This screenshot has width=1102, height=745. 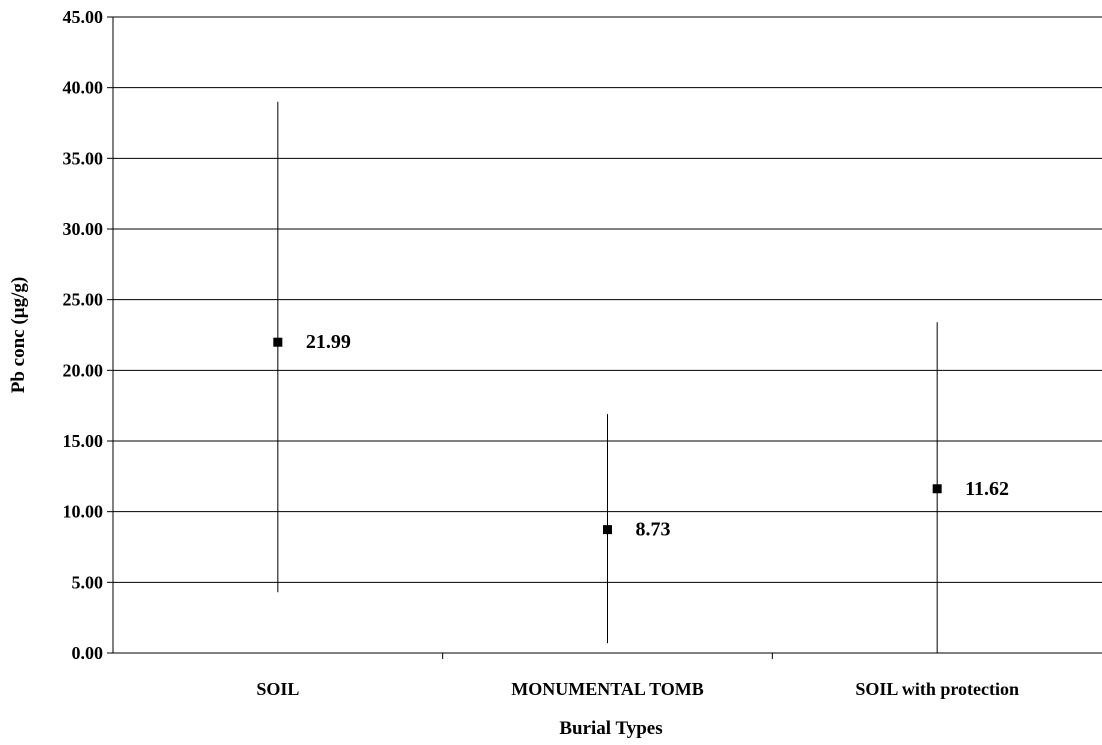 What do you see at coordinates (83, 17) in the screenshot?
I see `y-tick-label: 45.00` at bounding box center [83, 17].